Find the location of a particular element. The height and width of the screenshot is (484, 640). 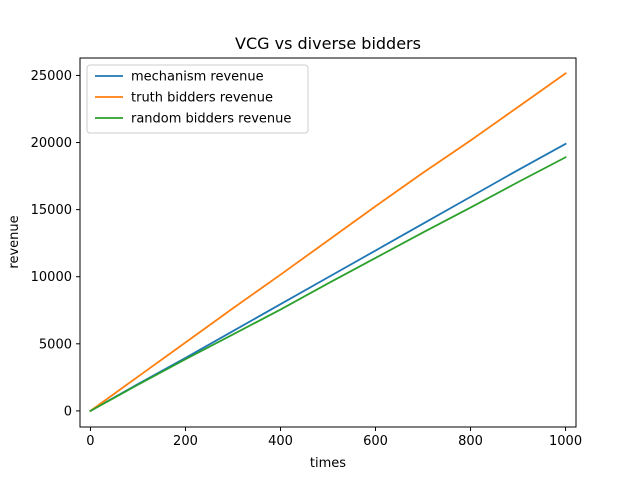

x-axis: 0 200 400 600 800 1000 is located at coordinates (334, 438).